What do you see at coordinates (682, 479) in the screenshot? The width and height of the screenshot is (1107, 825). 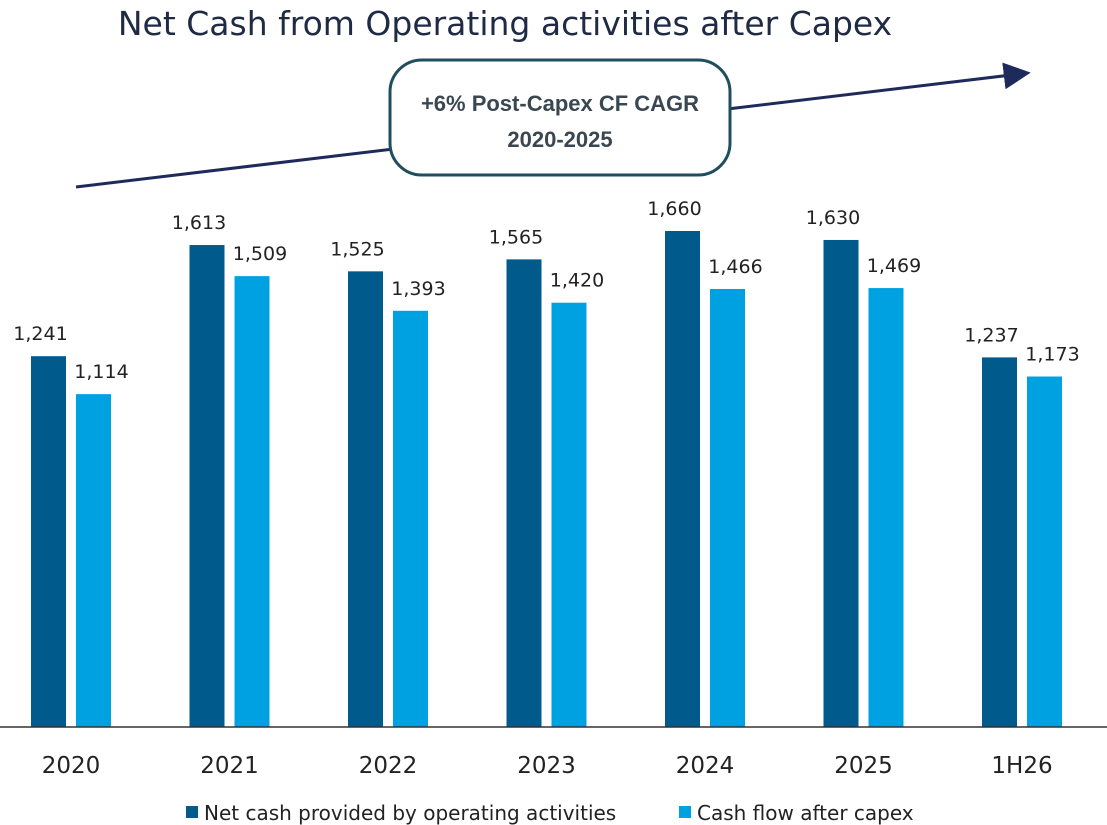 I see `bar-net-cash-2024` at bounding box center [682, 479].